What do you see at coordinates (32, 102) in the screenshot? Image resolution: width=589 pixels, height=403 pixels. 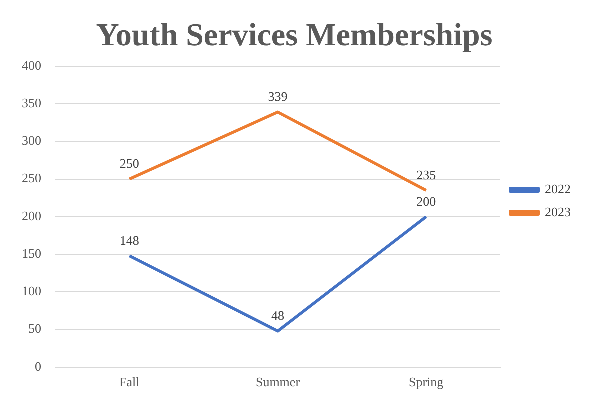 I see `y-tick-label: 350` at bounding box center [32, 102].